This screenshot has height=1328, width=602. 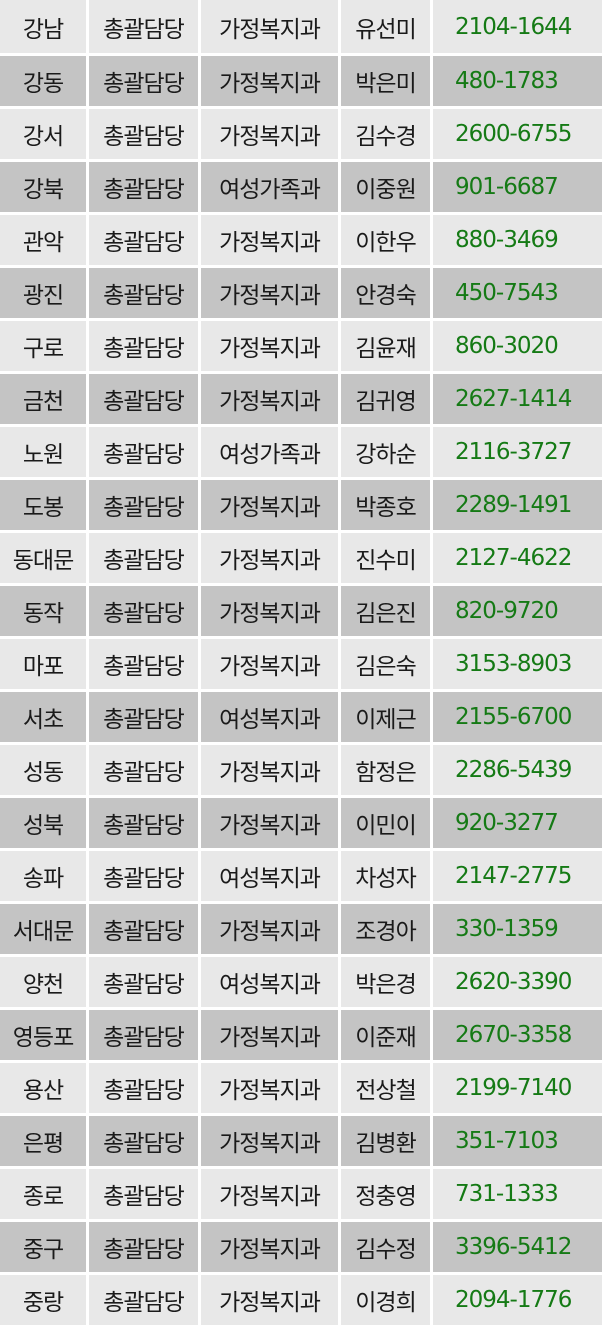 I want to click on phone-cell: 2670-3358, so click(x=517, y=1036).